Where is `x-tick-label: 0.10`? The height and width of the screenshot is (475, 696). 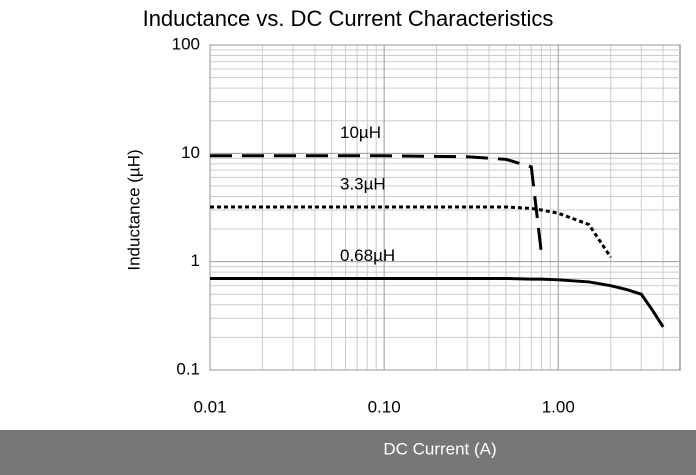 x-tick-label: 0.10 is located at coordinates (384, 406).